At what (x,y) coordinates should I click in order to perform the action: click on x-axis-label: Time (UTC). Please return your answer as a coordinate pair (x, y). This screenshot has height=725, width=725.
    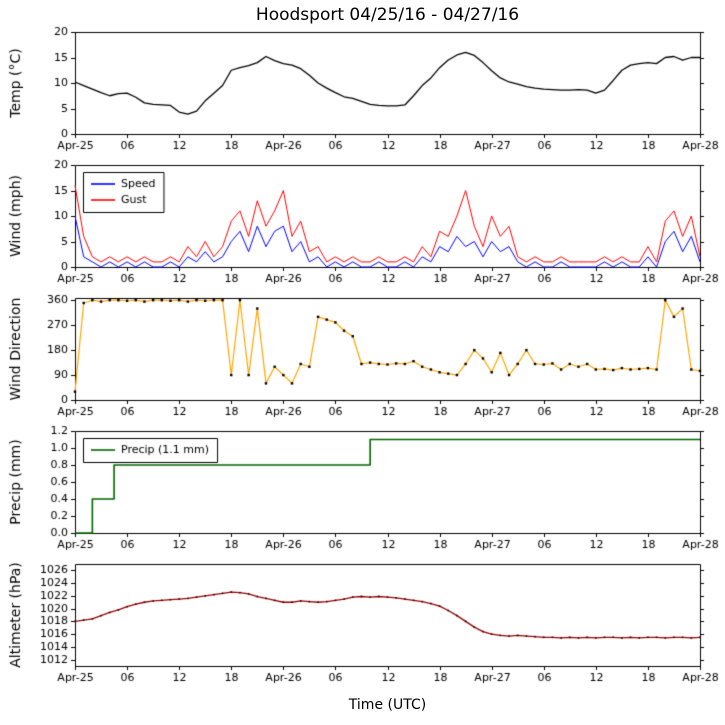
    Looking at the image, I should click on (387, 705).